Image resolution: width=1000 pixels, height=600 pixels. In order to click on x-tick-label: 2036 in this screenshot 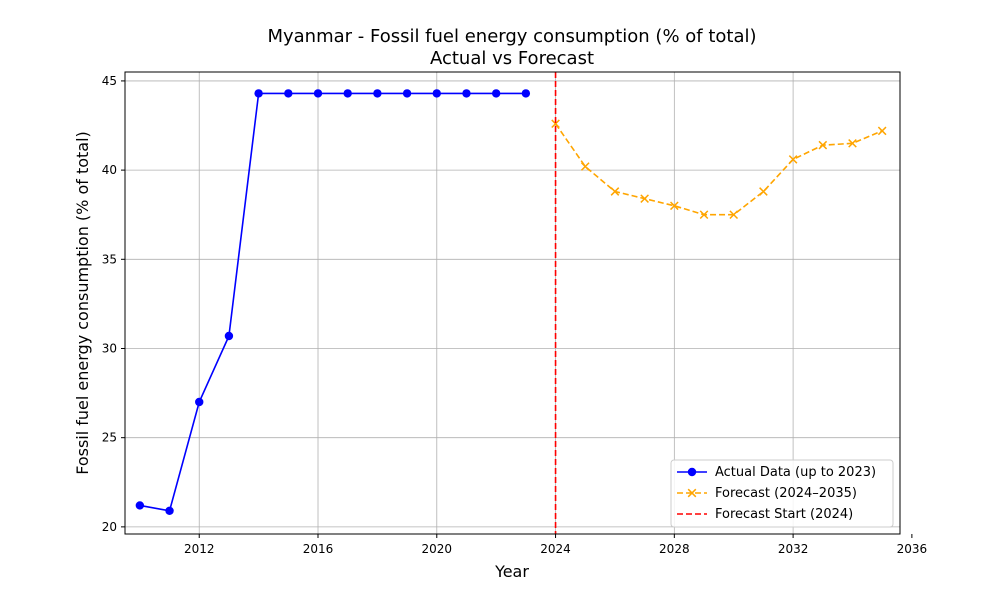, I will do `click(912, 549)`.